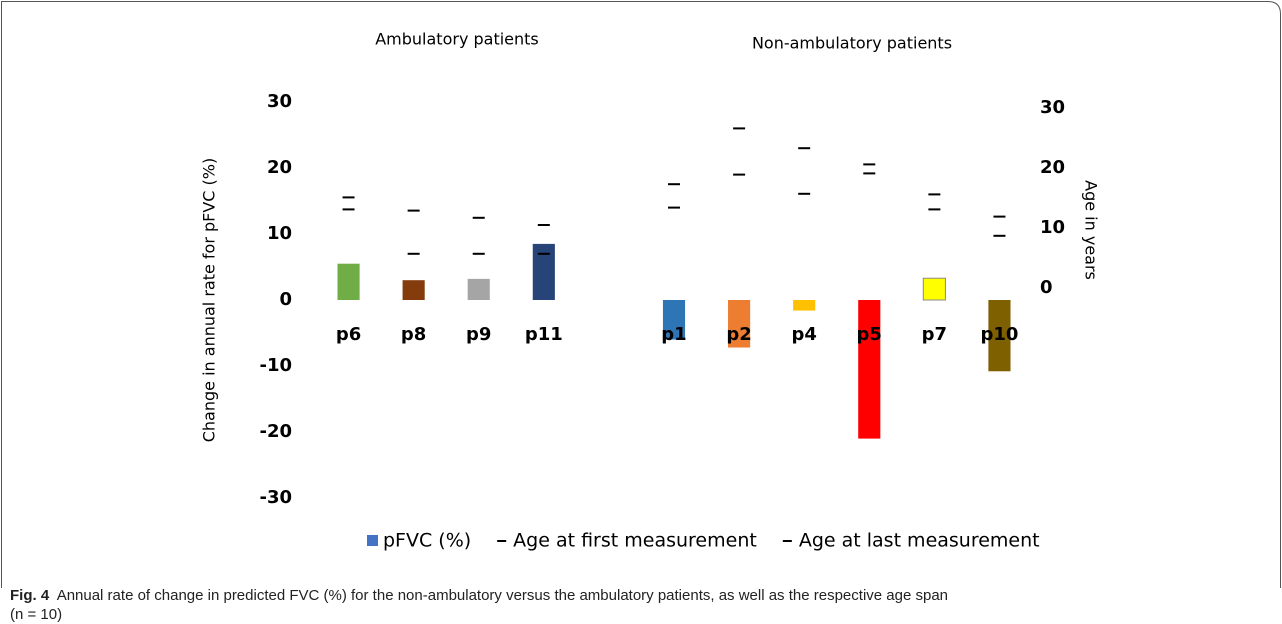  What do you see at coordinates (478, 334) in the screenshot?
I see `x-tick-label: p9` at bounding box center [478, 334].